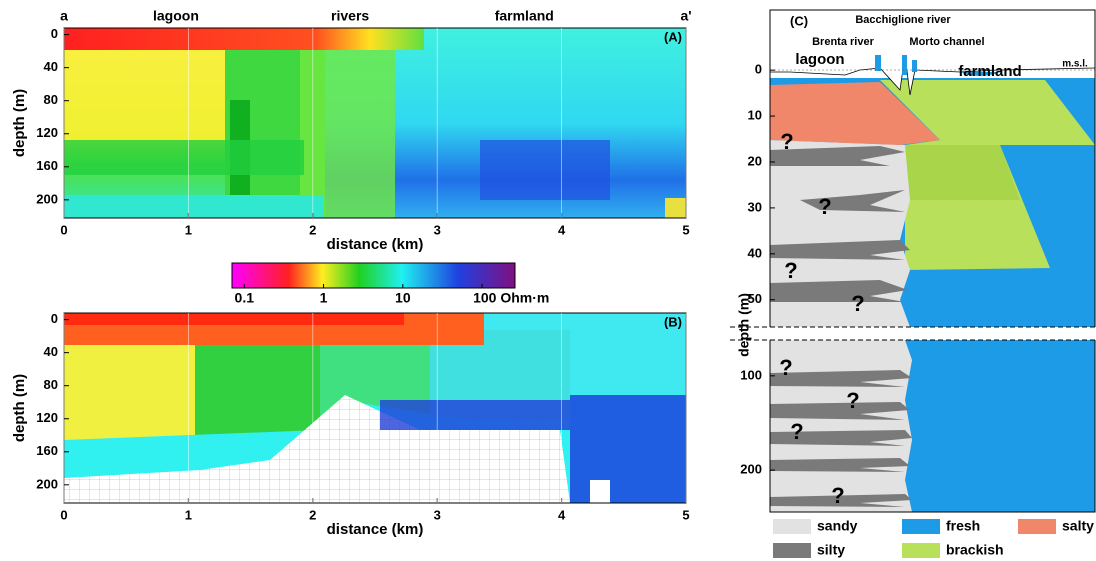 The image size is (1096, 561). I want to click on colorbar-tick-label: 100 Ohm·m, so click(511, 298).